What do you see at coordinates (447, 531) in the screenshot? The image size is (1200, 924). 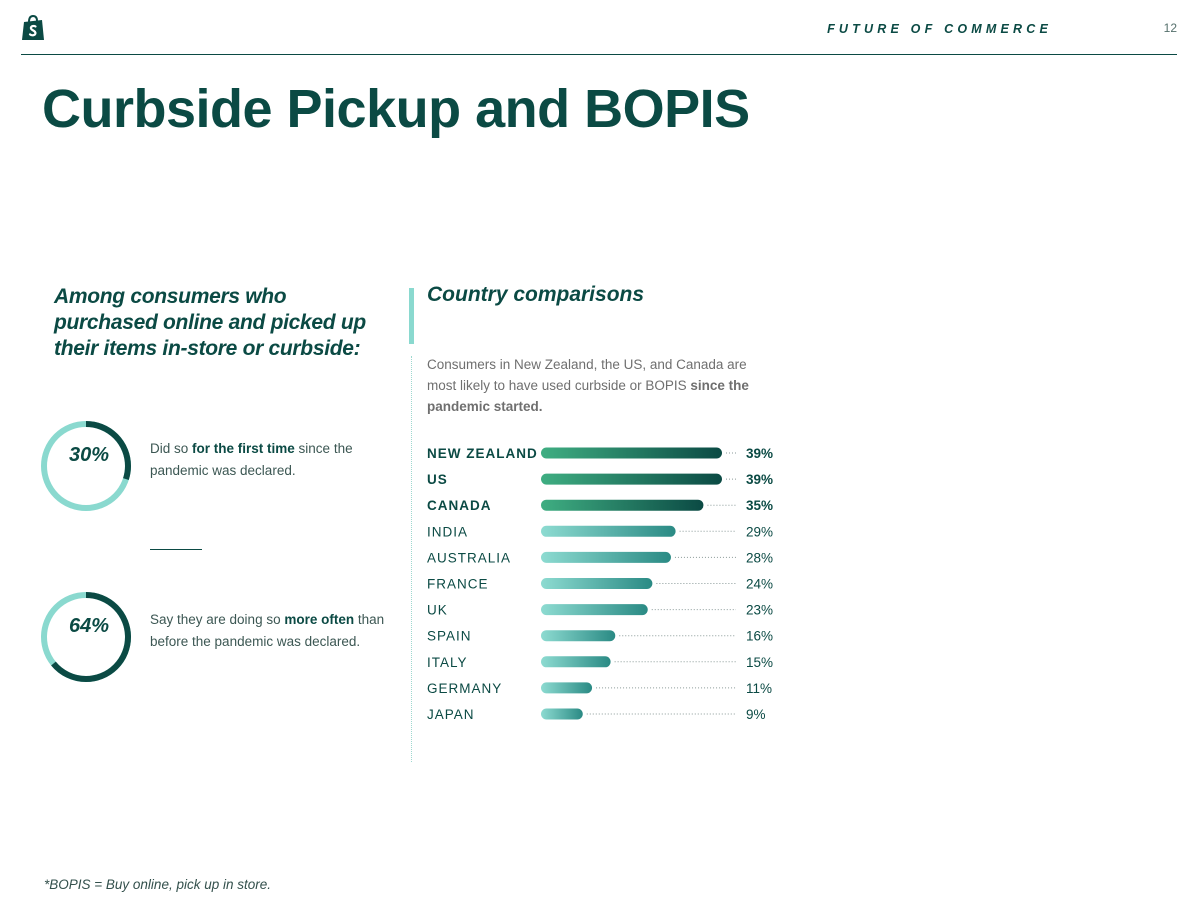 I see `bar-label-india: INDIA` at bounding box center [447, 531].